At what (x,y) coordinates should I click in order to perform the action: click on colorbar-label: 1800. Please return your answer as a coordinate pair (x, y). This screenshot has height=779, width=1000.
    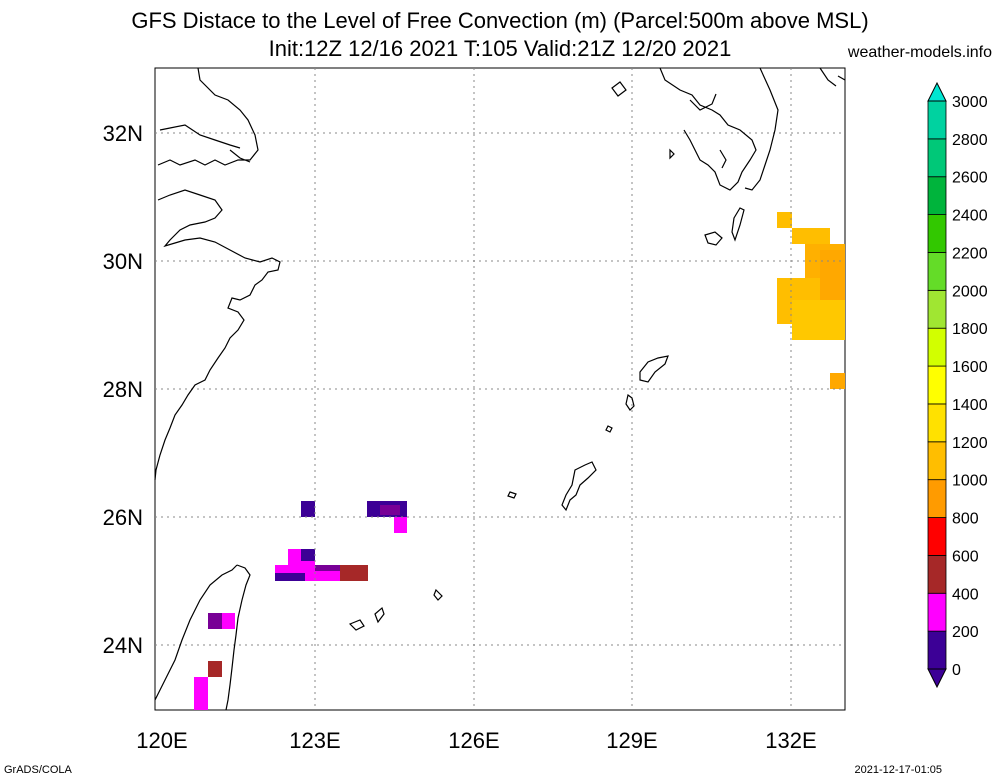
    Looking at the image, I should click on (970, 329).